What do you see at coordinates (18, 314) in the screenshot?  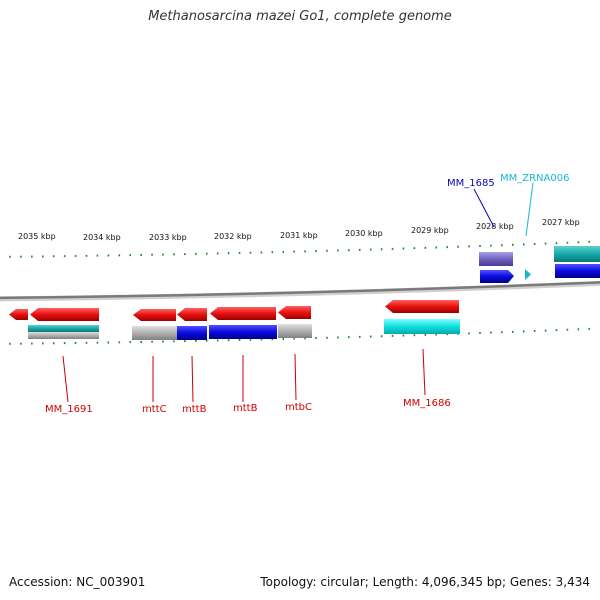 I see `gene-arrow` at bounding box center [18, 314].